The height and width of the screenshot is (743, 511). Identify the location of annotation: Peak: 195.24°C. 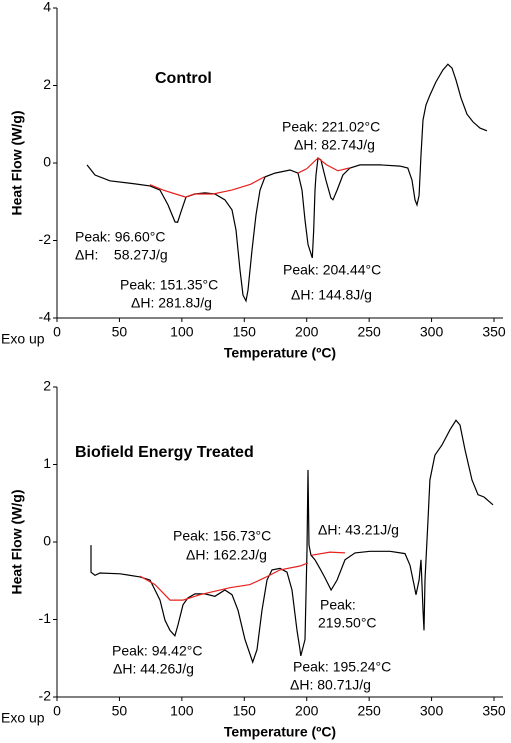
(342, 667).